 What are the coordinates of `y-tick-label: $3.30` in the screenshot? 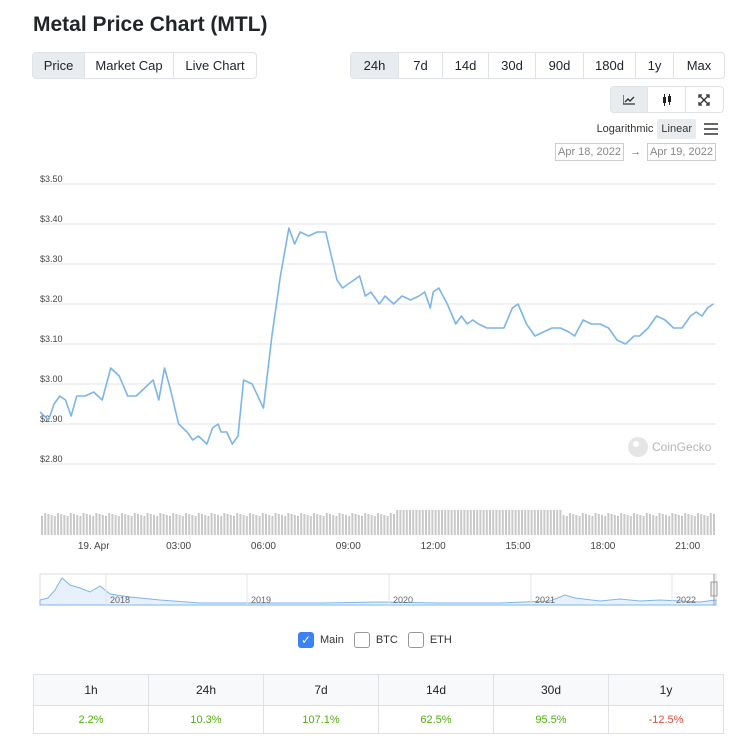 It's located at (51, 259).